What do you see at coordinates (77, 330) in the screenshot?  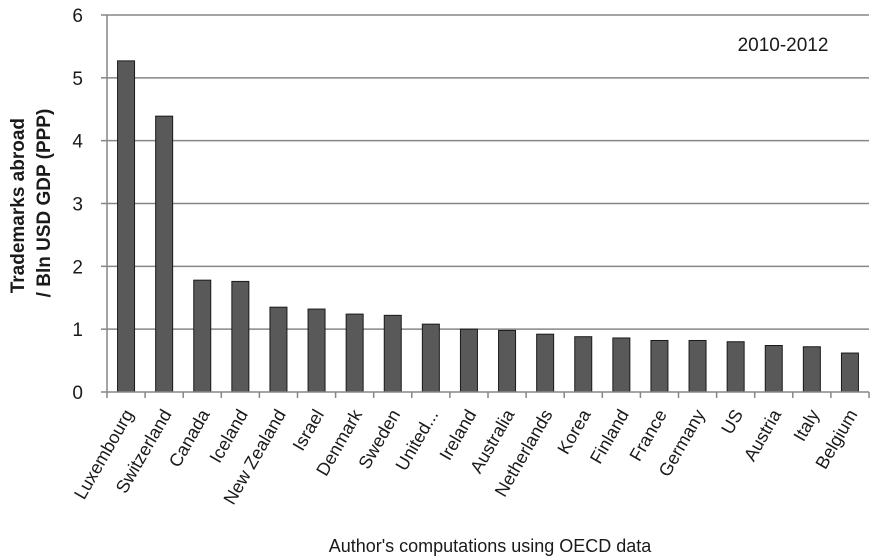 I see `y-tick-label: 1` at bounding box center [77, 330].